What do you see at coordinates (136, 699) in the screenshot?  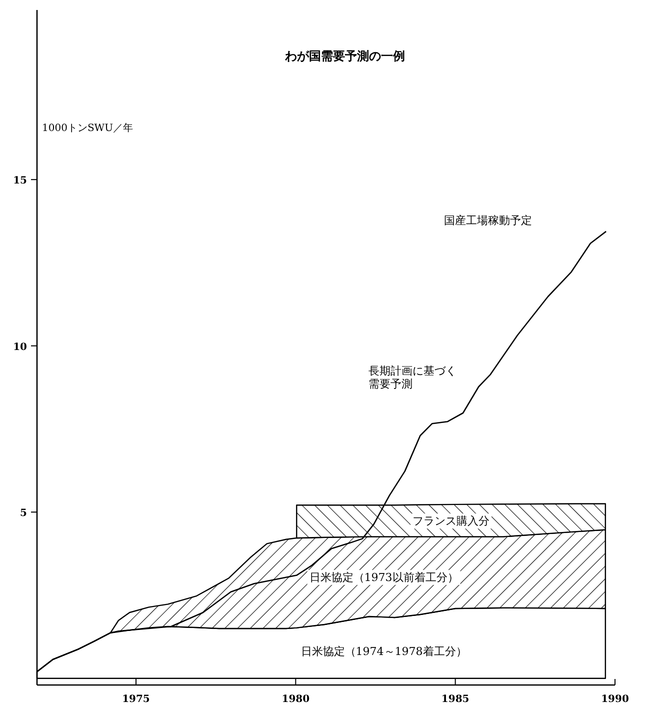 I see `x-tick-label: 1975` at bounding box center [136, 699].